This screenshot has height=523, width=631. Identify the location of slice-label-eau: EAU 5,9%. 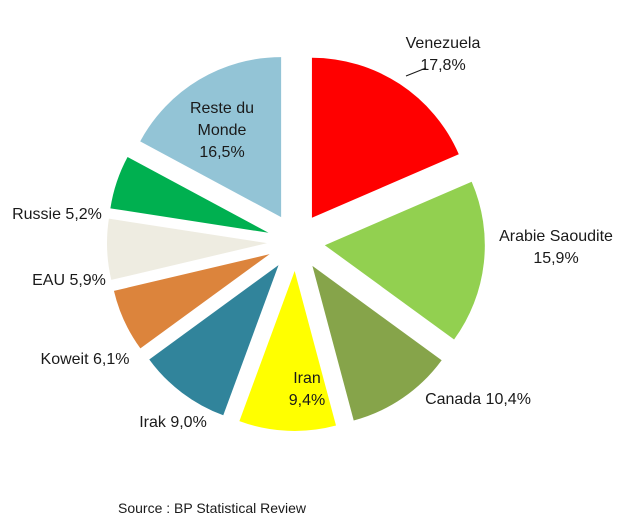
(69, 280).